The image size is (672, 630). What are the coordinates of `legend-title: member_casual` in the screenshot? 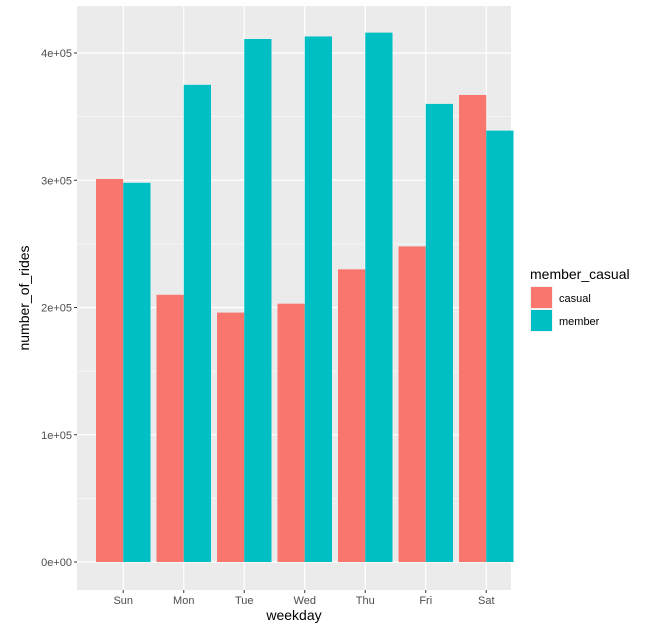 It's located at (580, 274).